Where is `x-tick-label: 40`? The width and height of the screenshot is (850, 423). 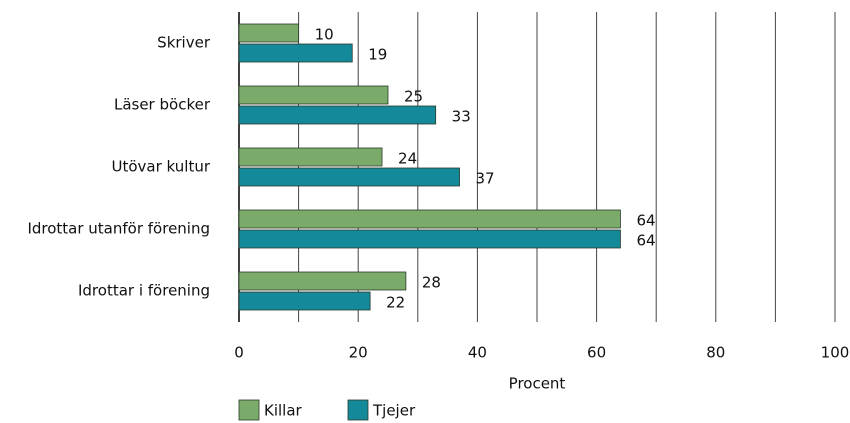 x-tick-label: 40 is located at coordinates (477, 353).